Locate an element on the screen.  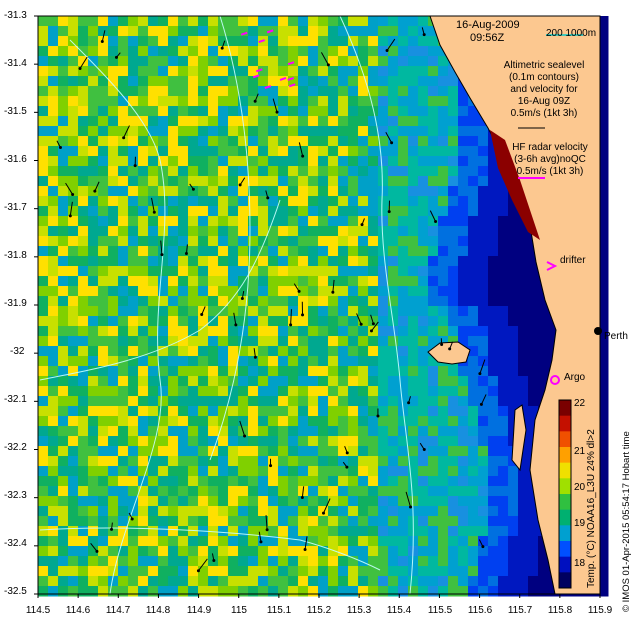
x-tick-label: 115.6 is located at coordinates (480, 610).